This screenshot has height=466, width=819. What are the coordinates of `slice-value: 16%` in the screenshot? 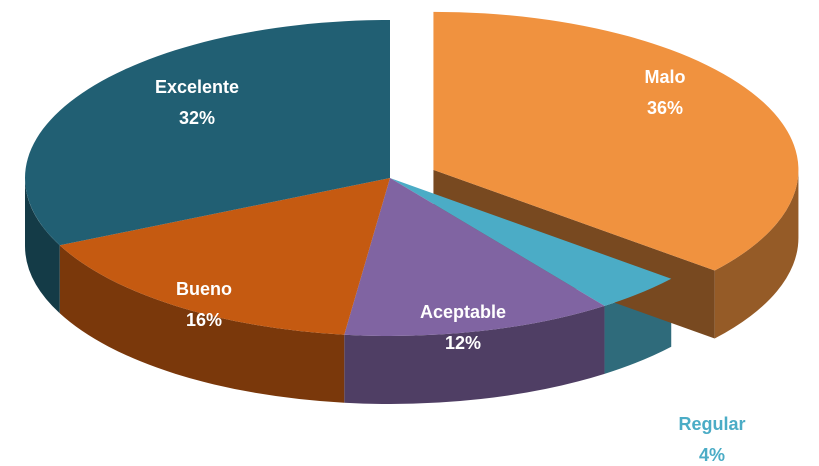 It's located at (204, 320).